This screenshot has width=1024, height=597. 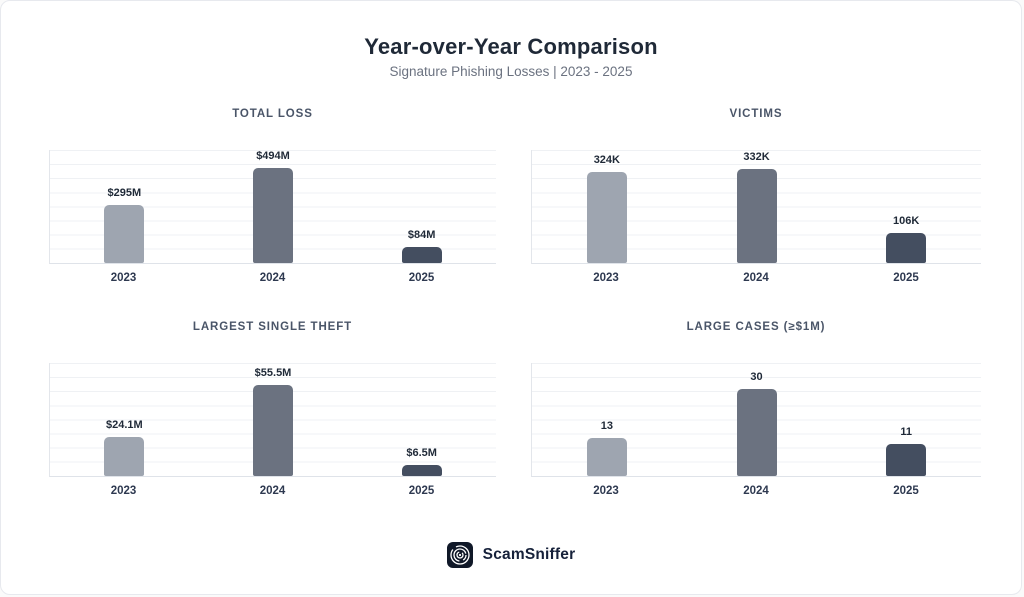 I want to click on value-label-2023: 13, so click(x=606, y=426).